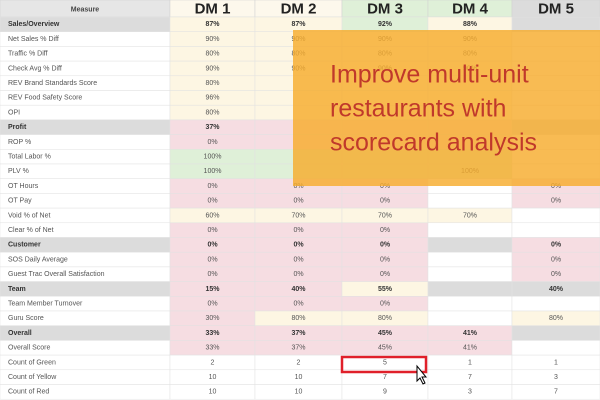  Describe the element at coordinates (212, 289) in the screenshot. I see `cell-value: 15%` at that location.